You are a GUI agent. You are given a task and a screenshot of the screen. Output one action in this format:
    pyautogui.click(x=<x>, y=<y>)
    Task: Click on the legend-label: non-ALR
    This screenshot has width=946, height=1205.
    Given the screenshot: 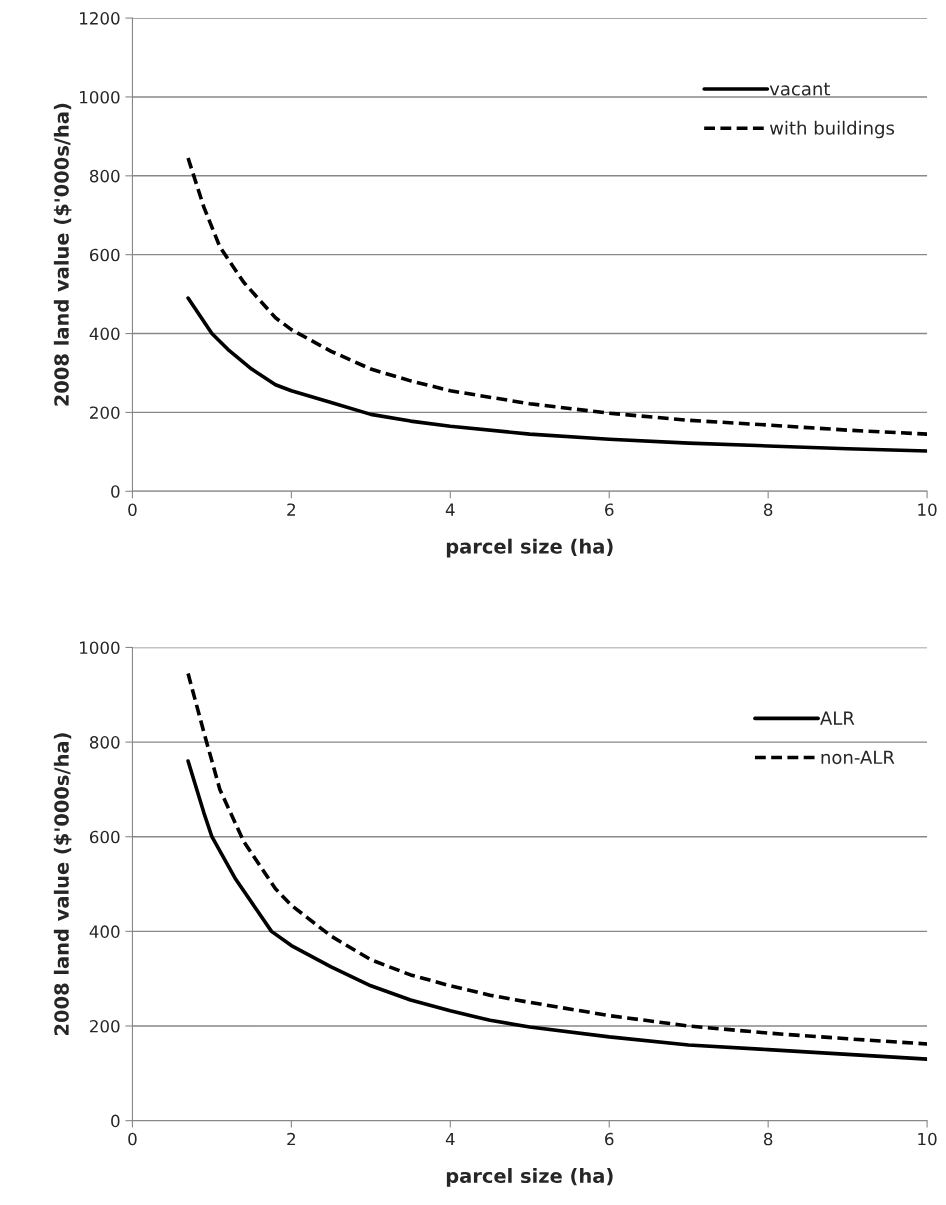 What is the action you would take?
    pyautogui.click(x=858, y=757)
    